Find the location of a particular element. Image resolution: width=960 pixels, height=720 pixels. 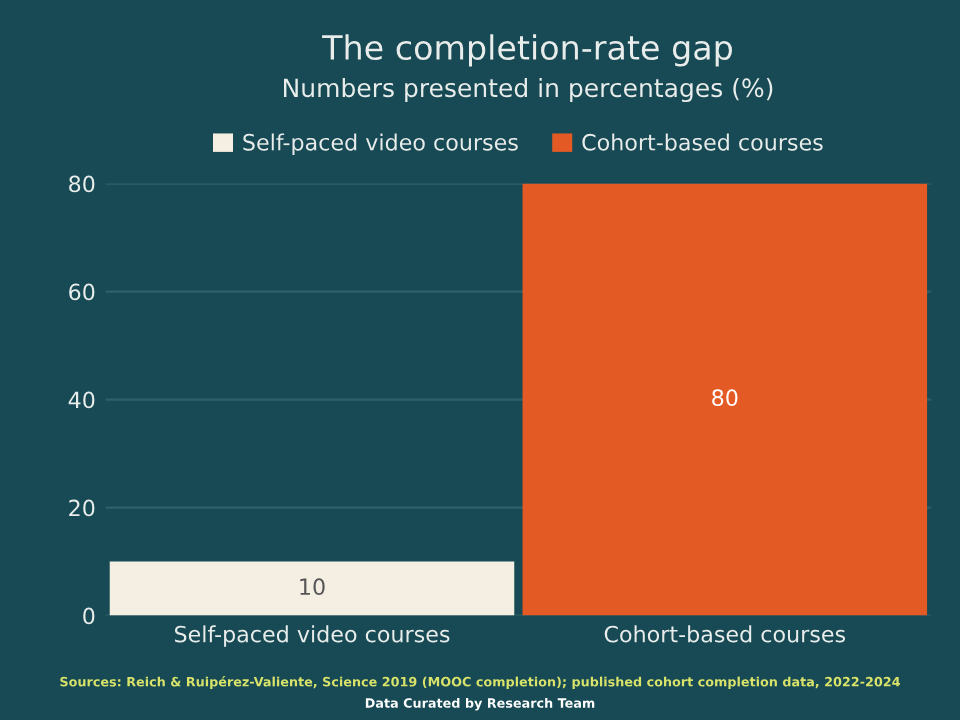

chart-title: The completion-rate gap is located at coordinates (527, 50).